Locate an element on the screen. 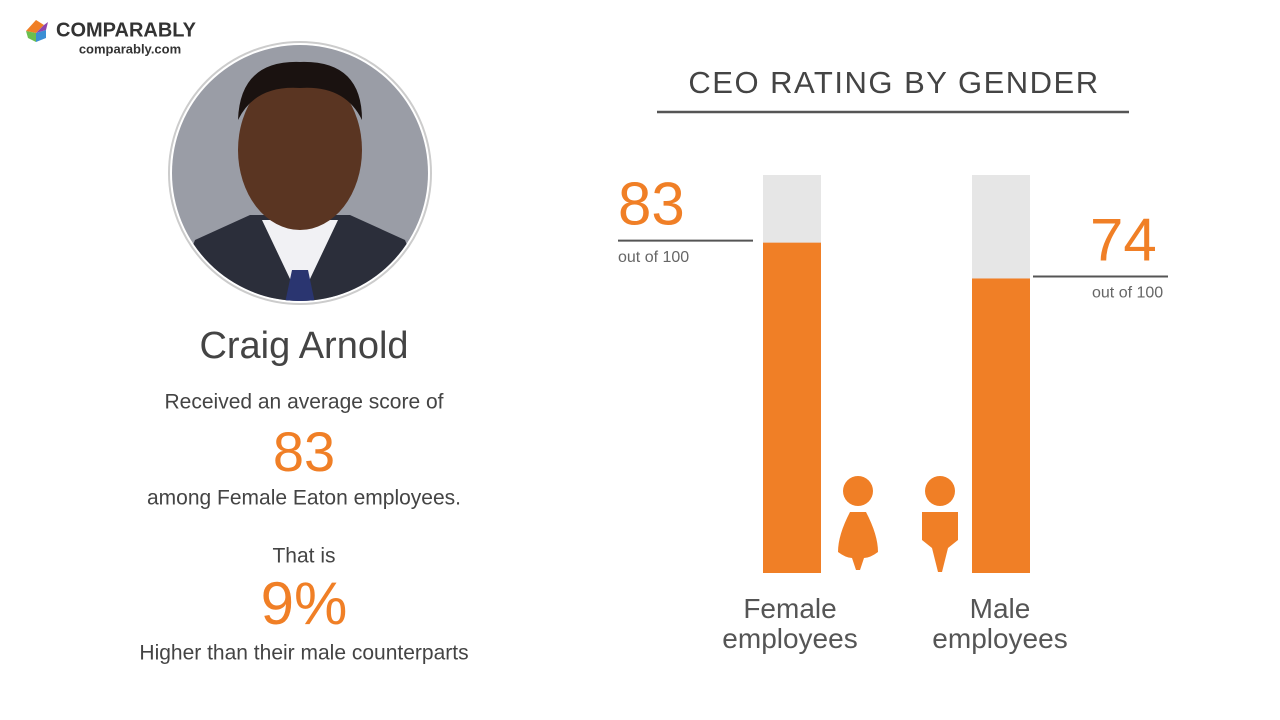 The width and height of the screenshot is (1280, 720). value-label: 74 is located at coordinates (1123, 239).